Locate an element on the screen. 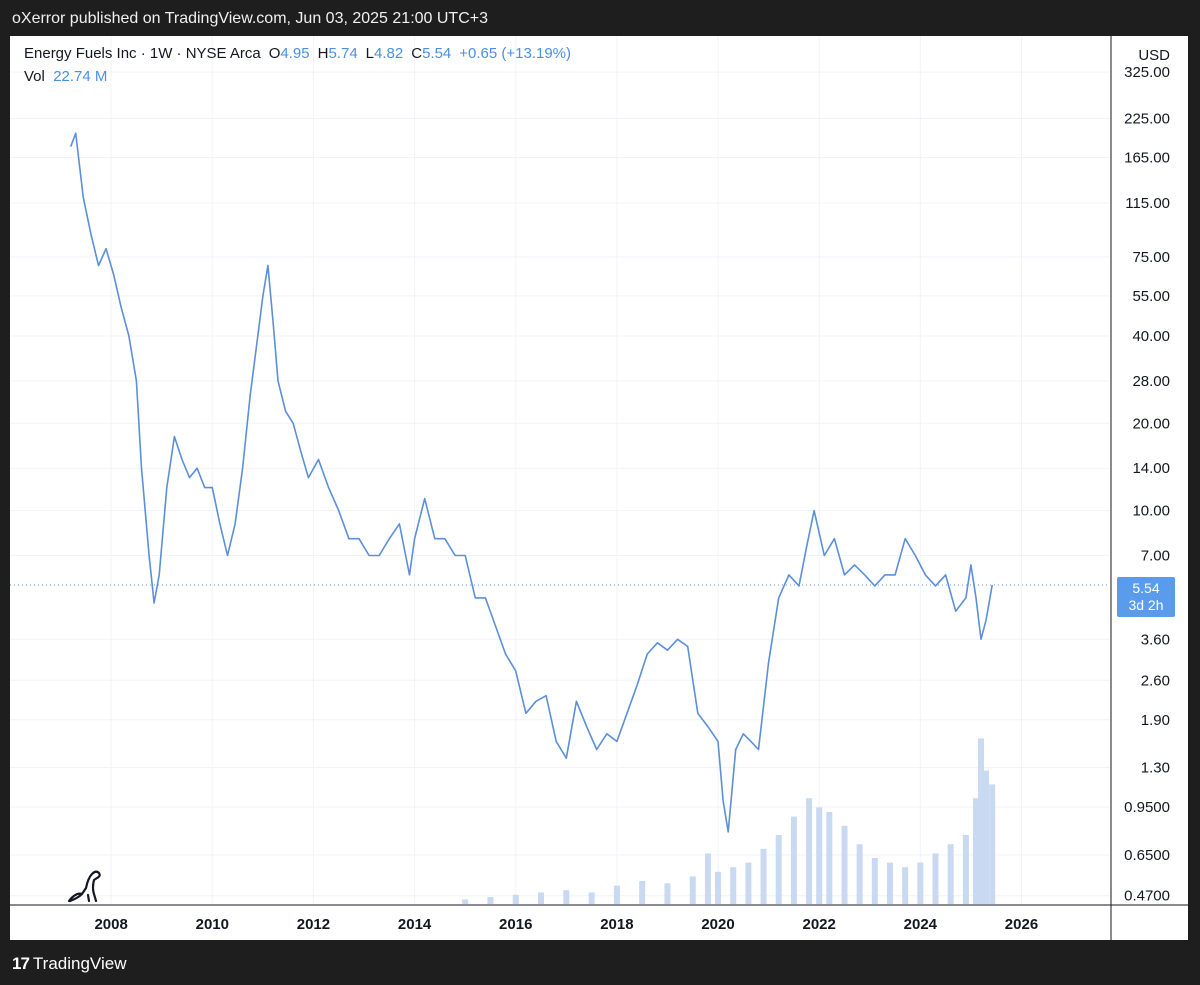  y-tick-label-10: 10.00 is located at coordinates (1151, 511).